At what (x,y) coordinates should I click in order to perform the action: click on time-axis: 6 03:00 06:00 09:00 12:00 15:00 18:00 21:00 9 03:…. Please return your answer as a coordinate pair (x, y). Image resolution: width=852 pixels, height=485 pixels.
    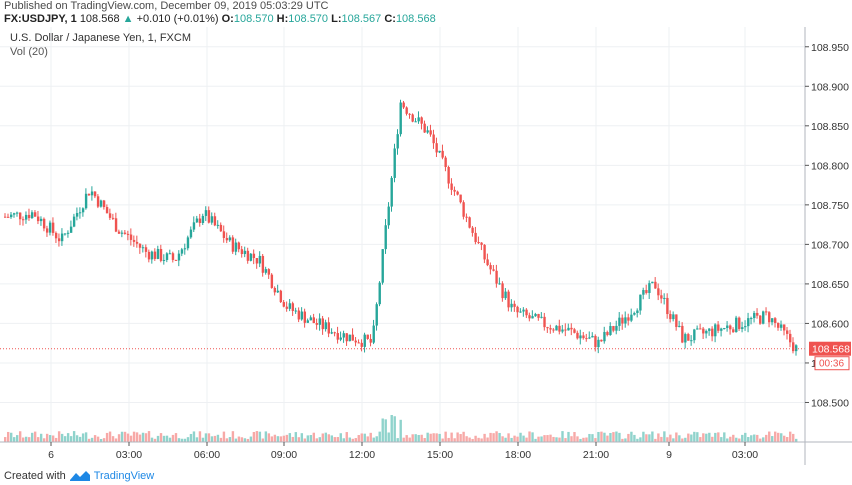
    Looking at the image, I should click on (403, 451).